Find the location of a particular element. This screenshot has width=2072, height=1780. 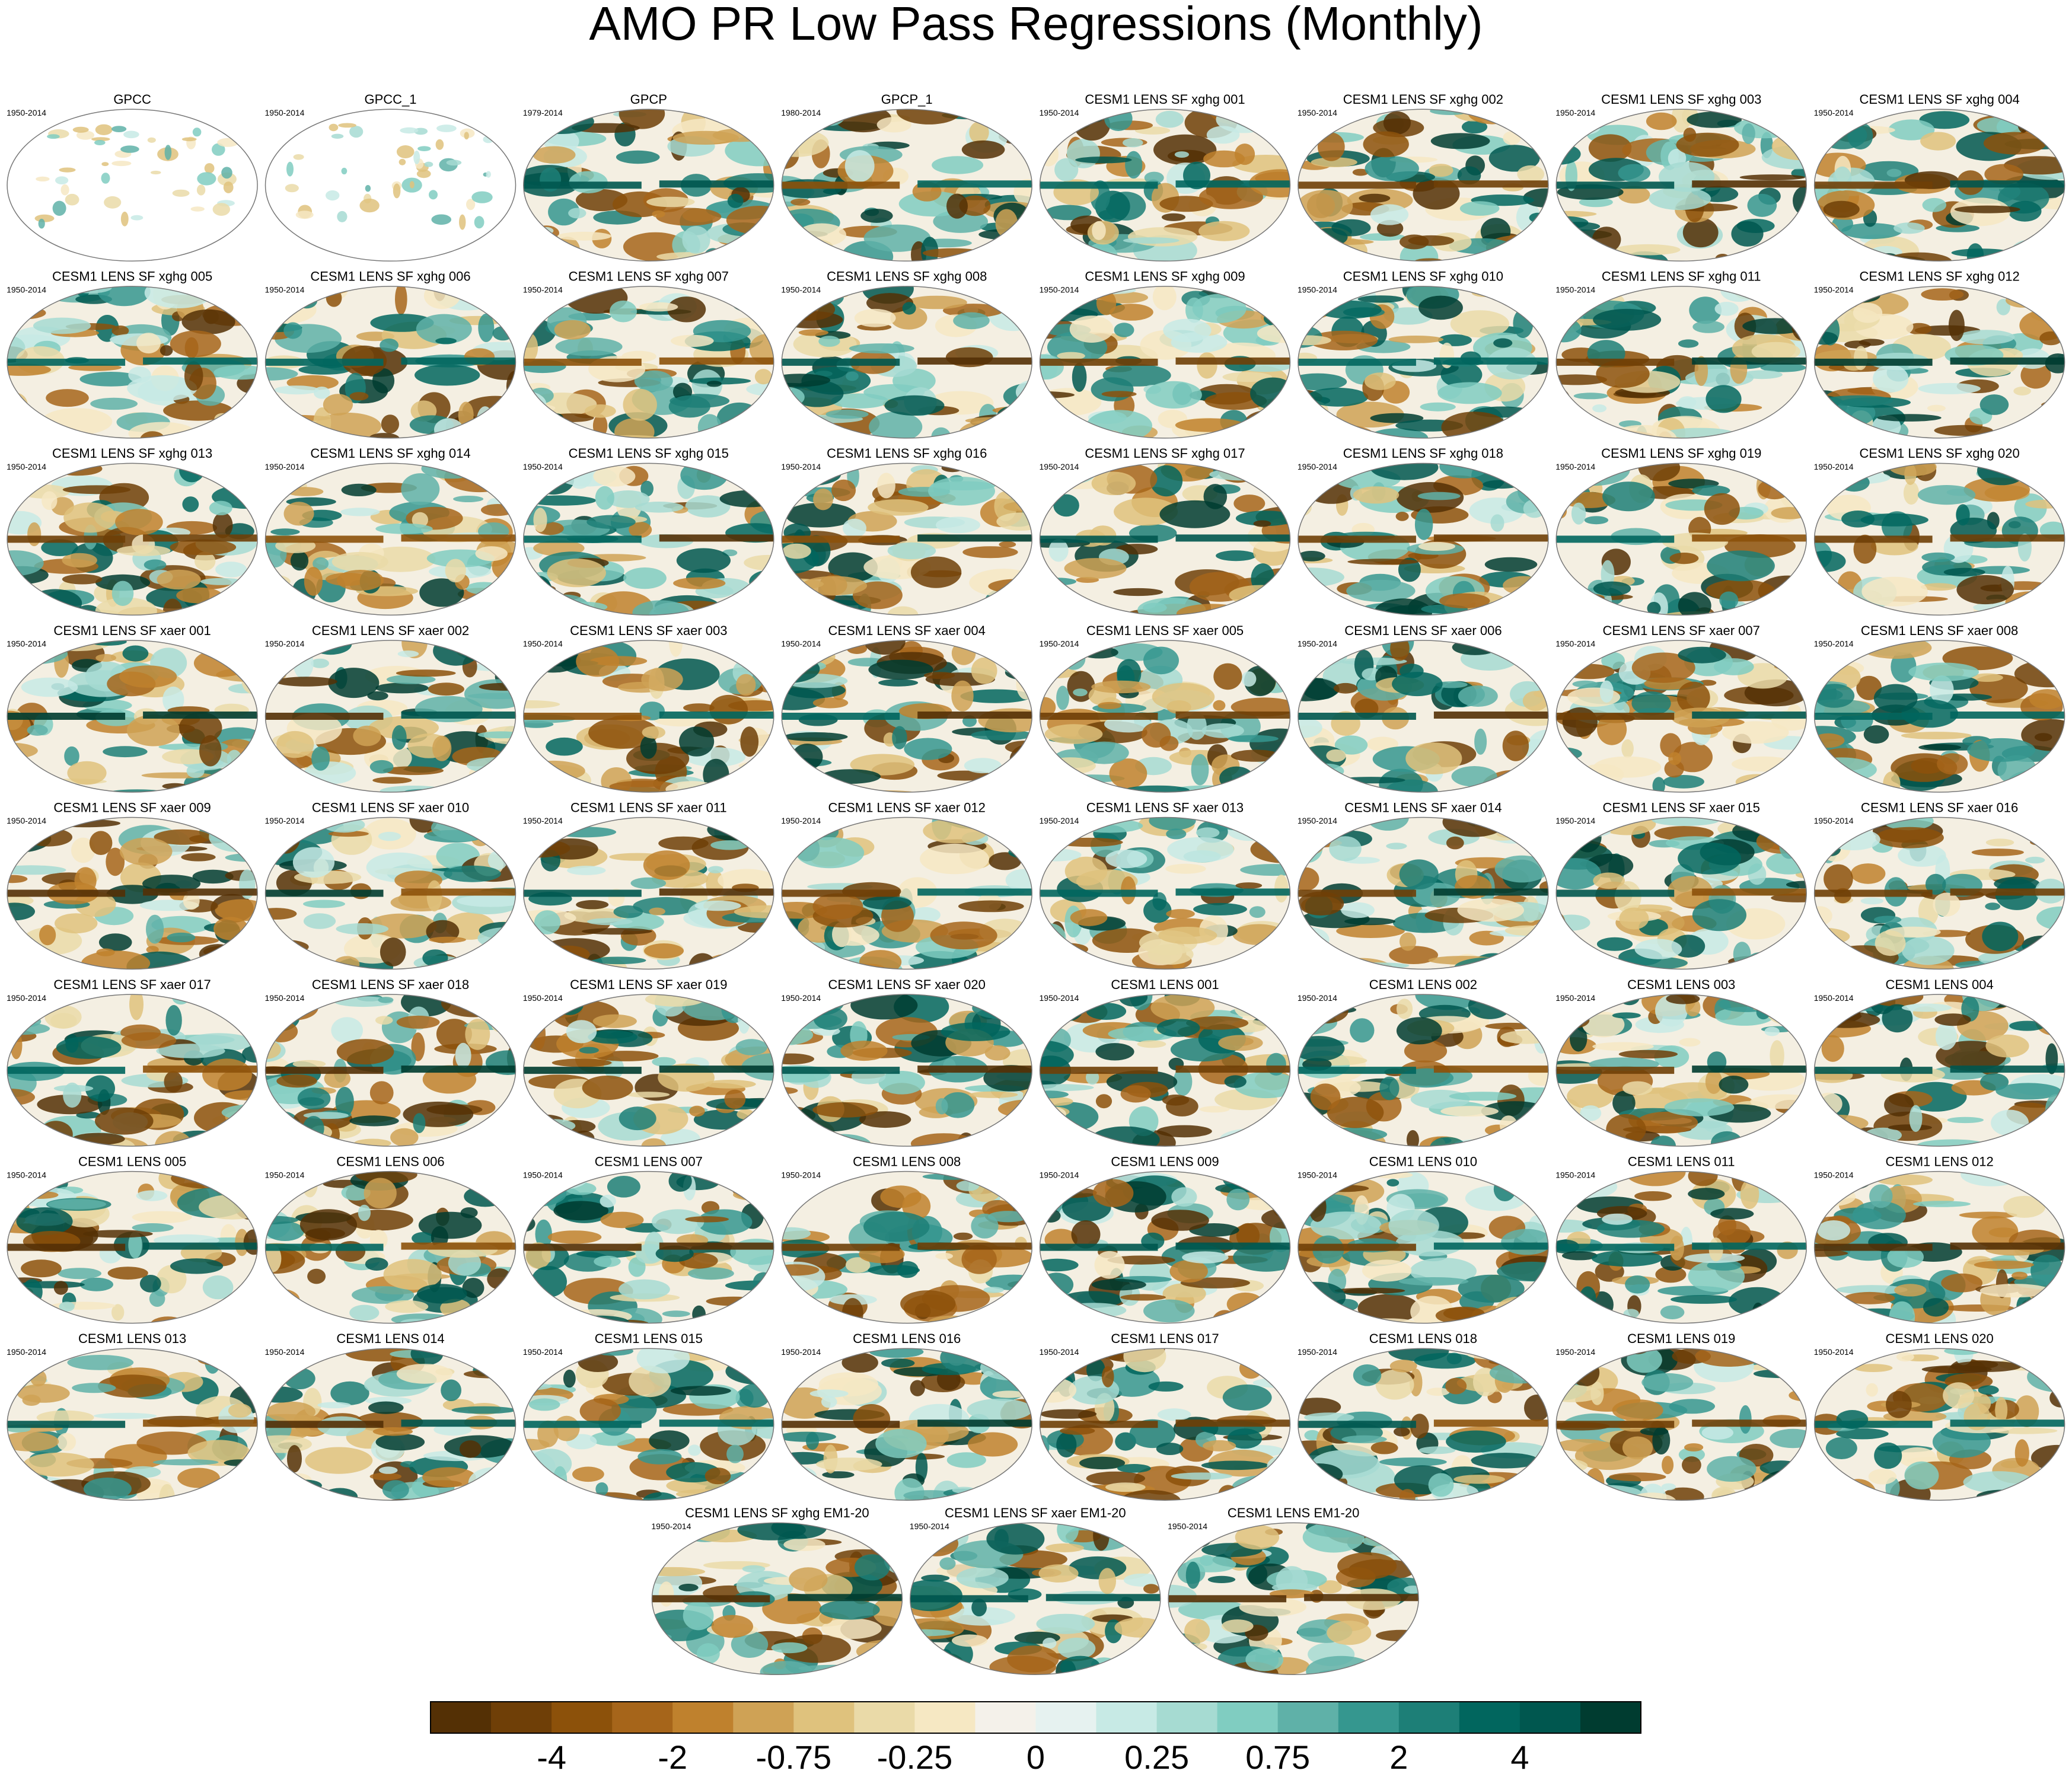

panel-title: CESM1 LENS 003 is located at coordinates (1681, 984).